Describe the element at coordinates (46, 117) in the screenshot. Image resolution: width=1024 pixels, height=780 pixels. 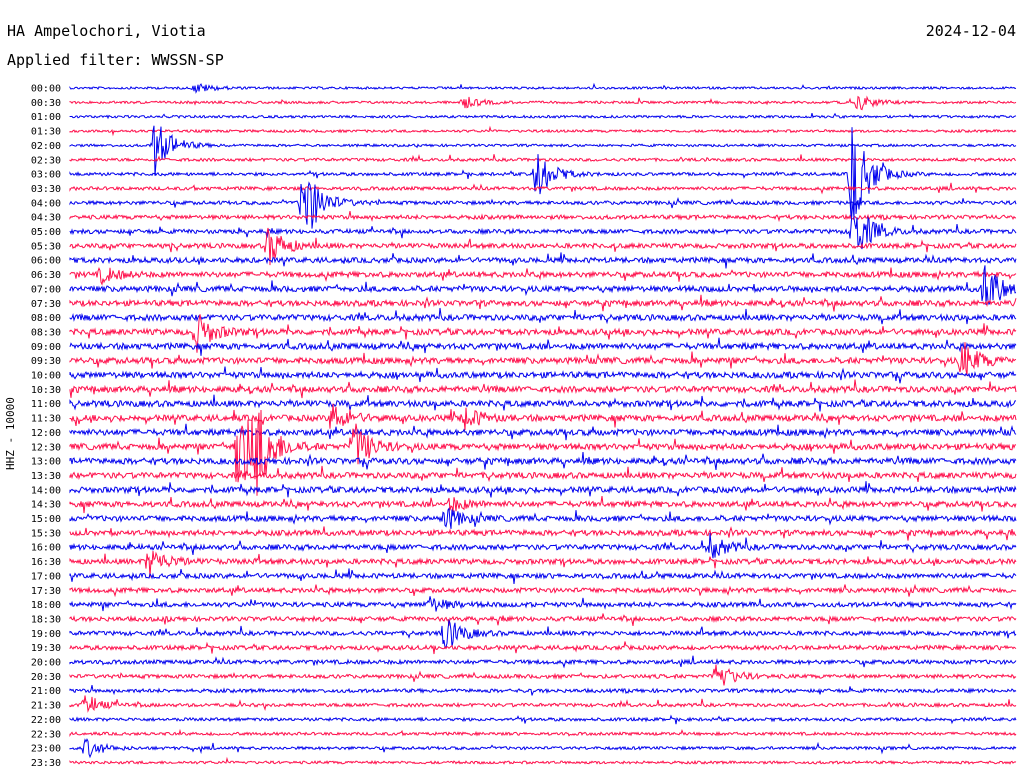
I see `row-time-label: 01:00` at that location.